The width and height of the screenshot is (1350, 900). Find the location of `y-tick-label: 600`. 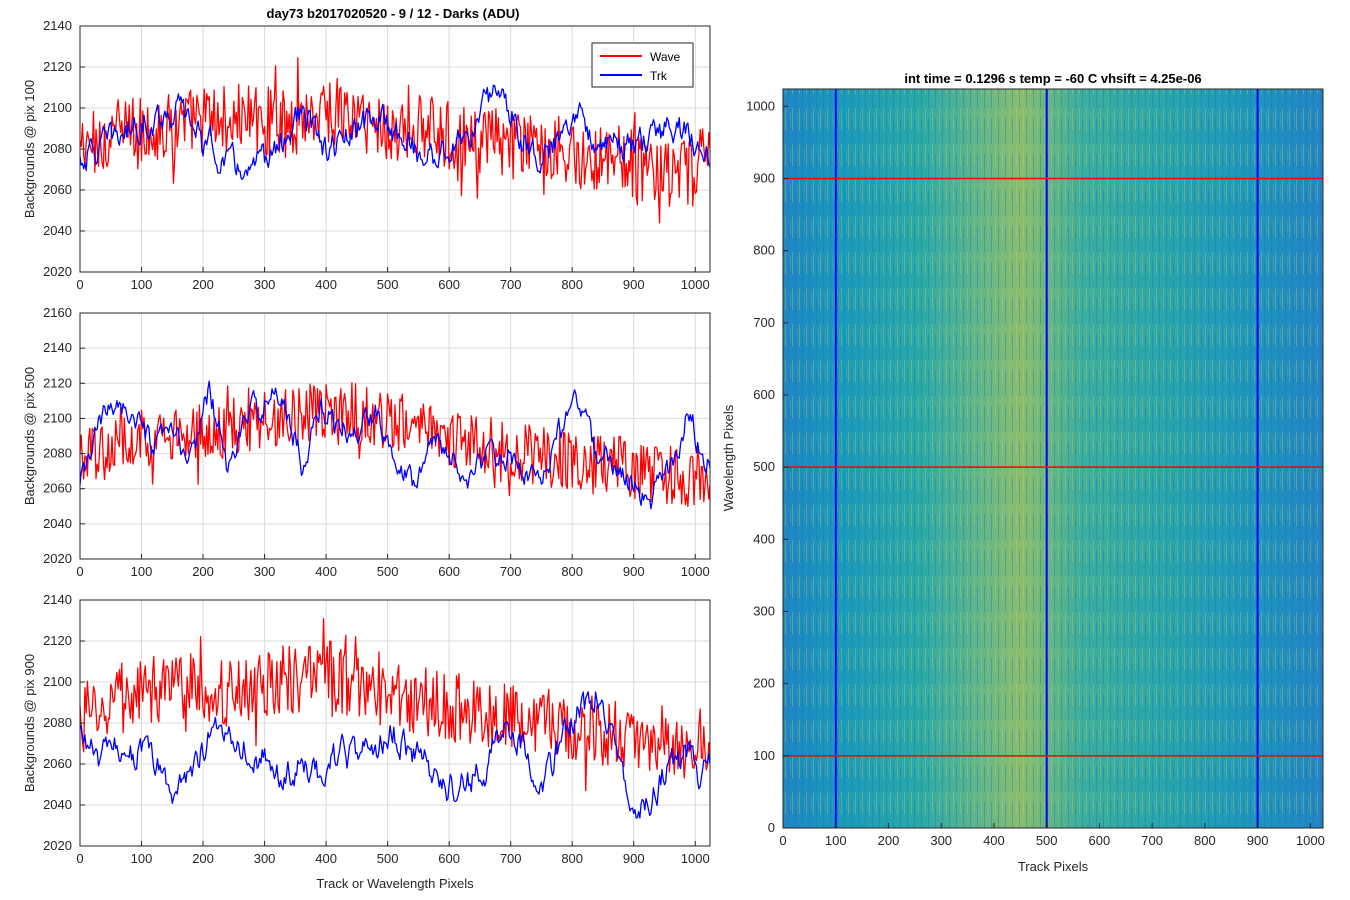

y-tick-label: 600 is located at coordinates (764, 394).